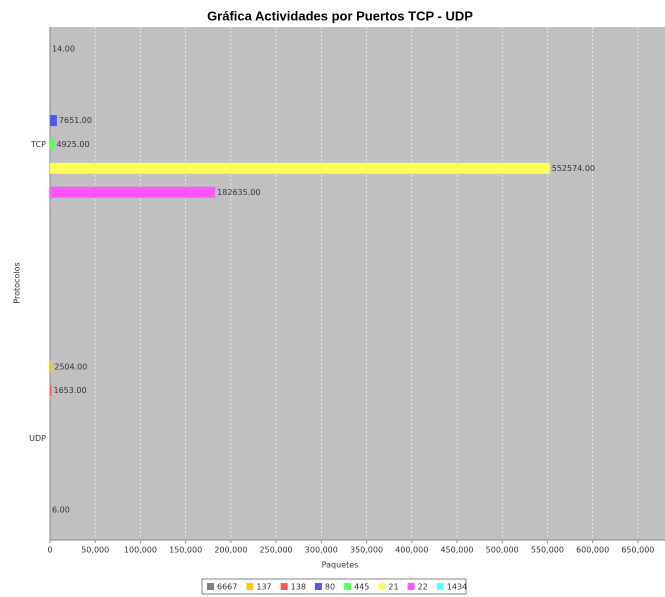  I want to click on x-tick-label: 500,000, so click(502, 550).